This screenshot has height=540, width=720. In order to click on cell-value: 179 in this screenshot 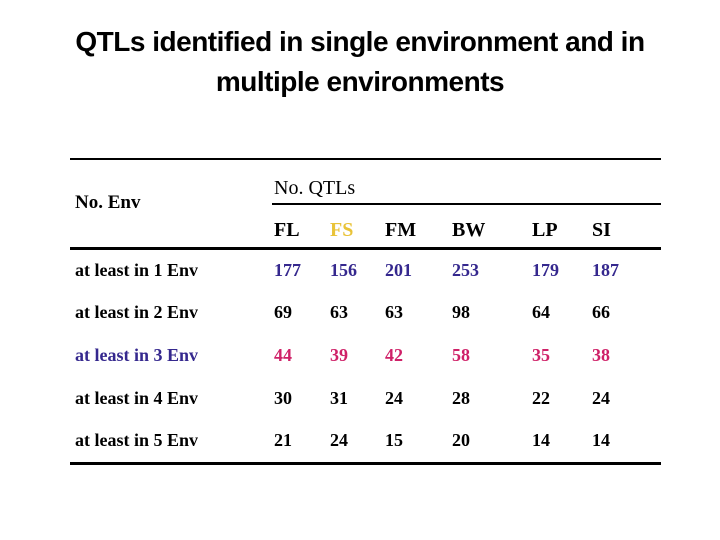, I will do `click(545, 269)`.